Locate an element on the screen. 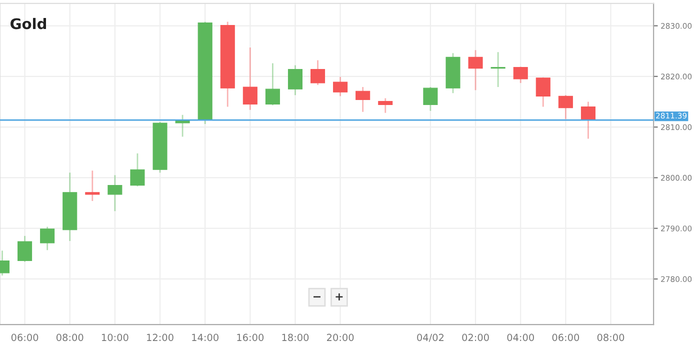  x-tick-label: 14:00 is located at coordinates (205, 338).